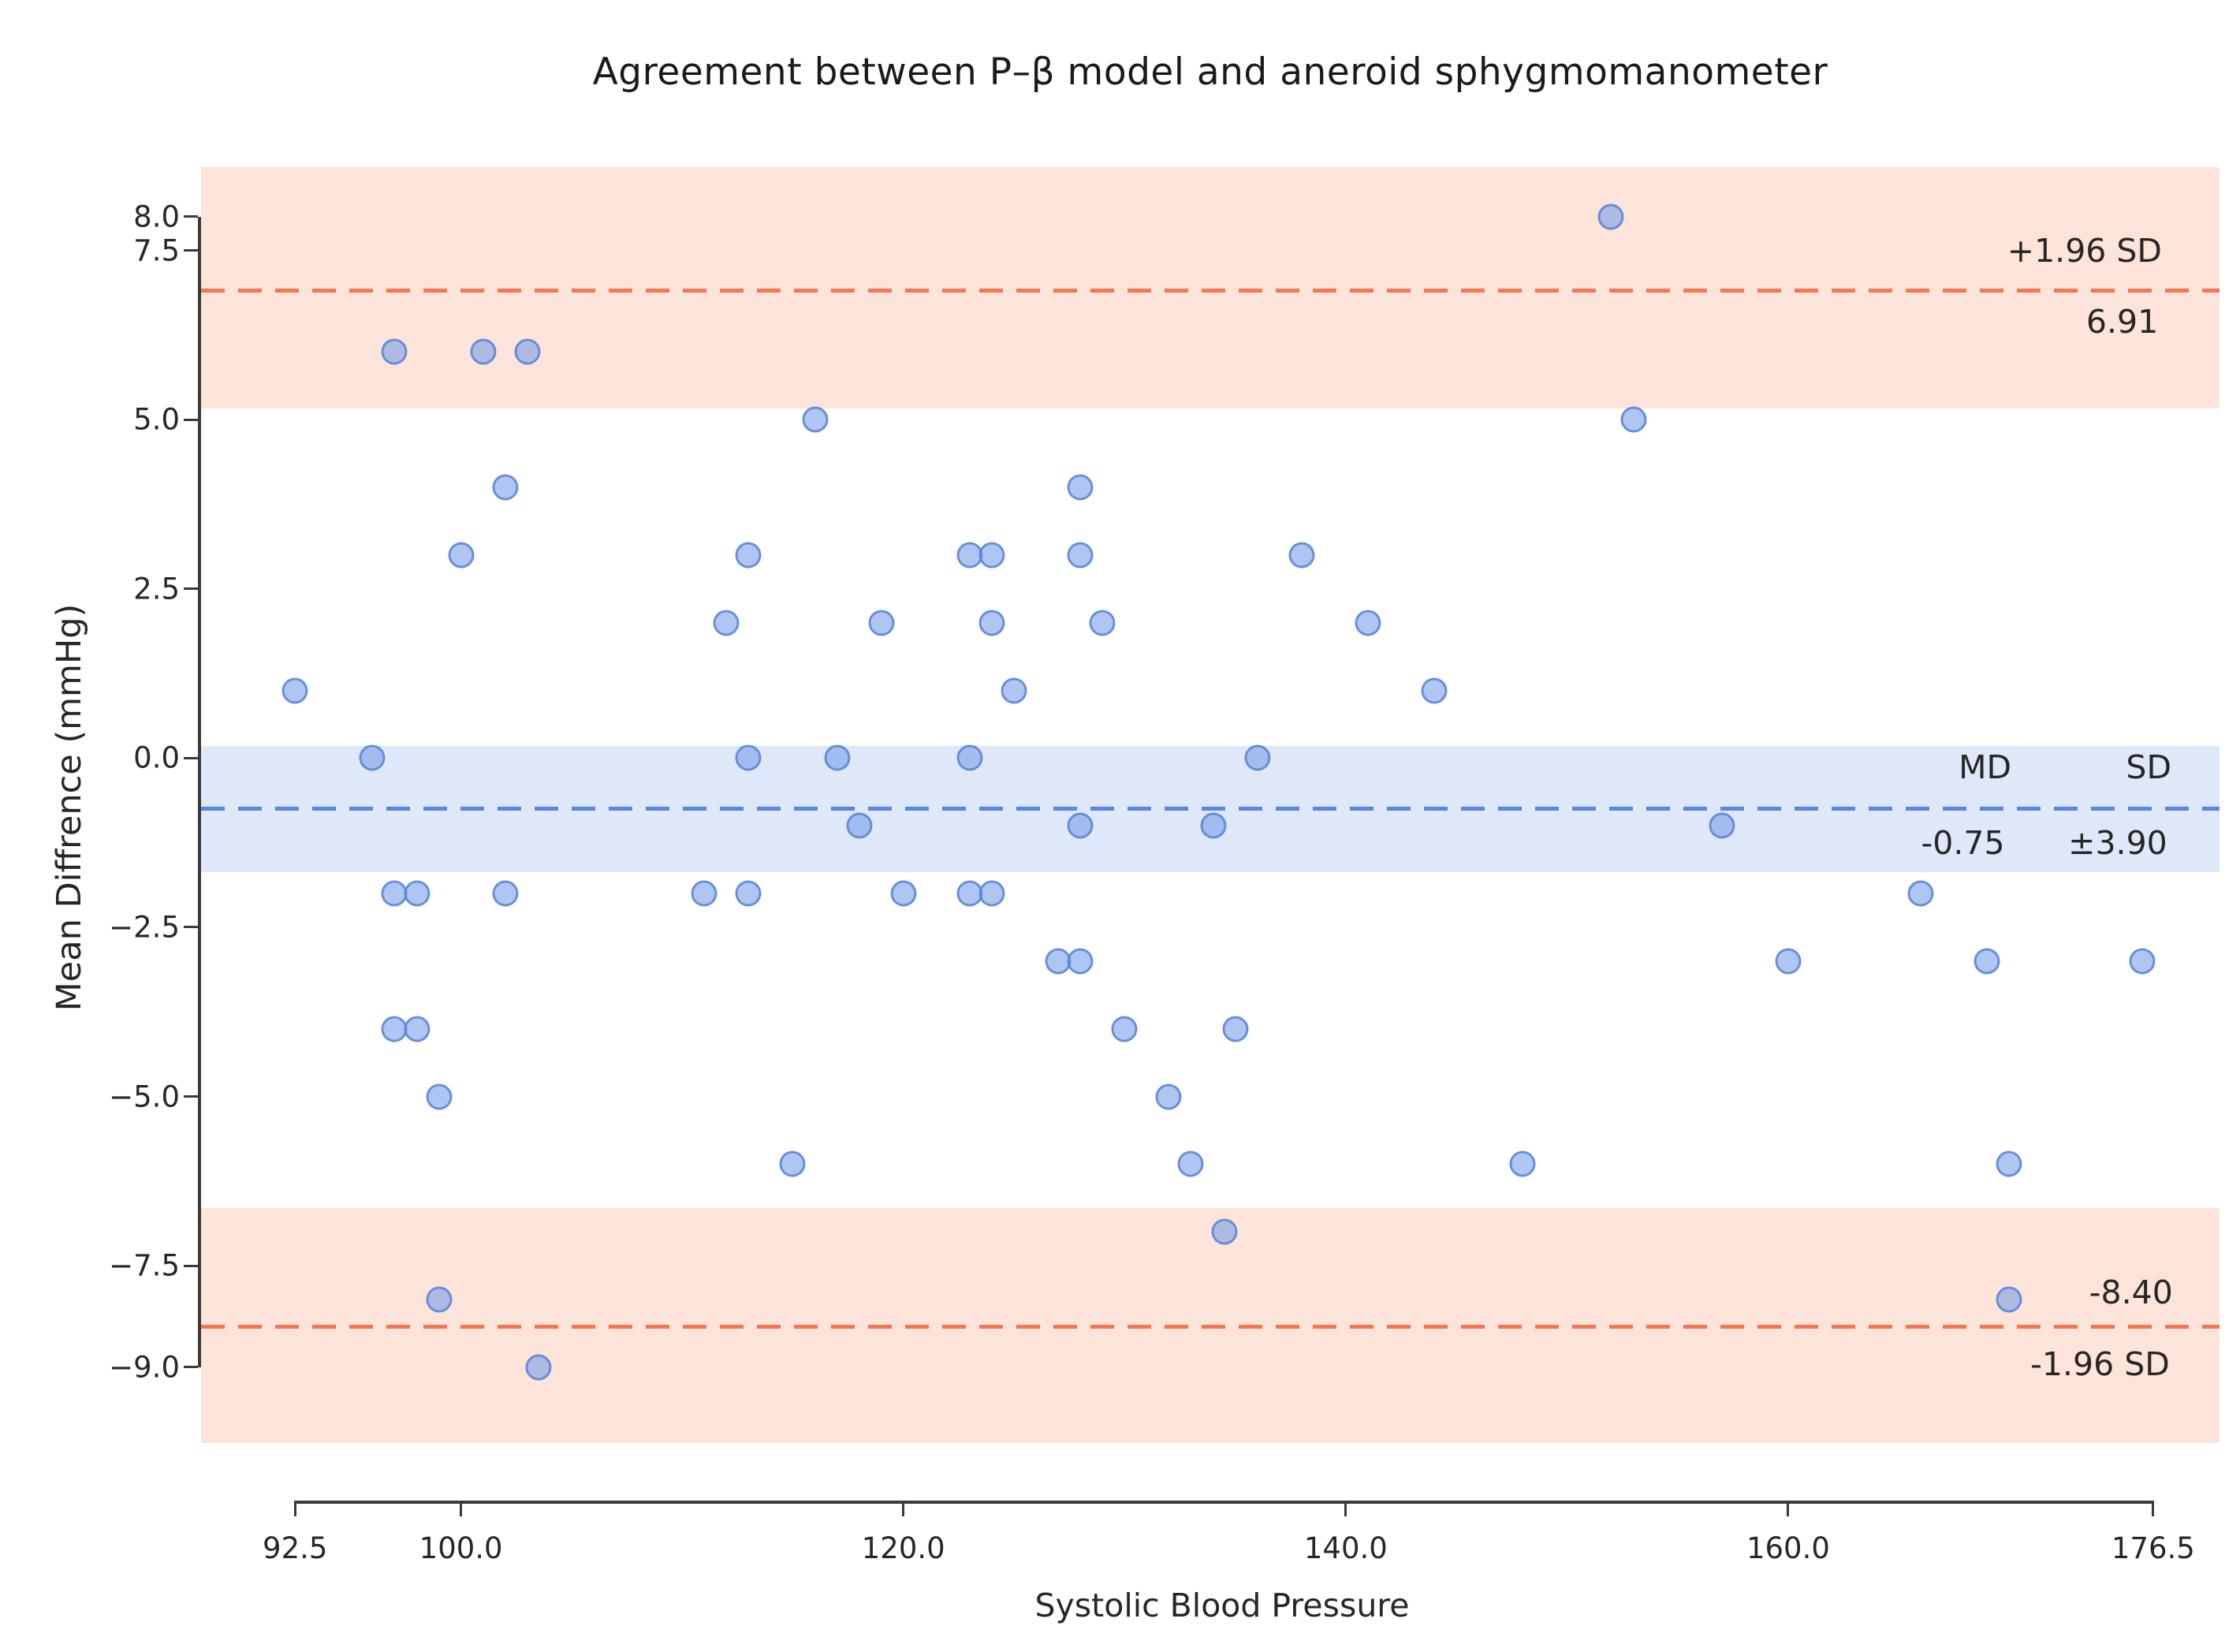 The image size is (2240, 1652). What do you see at coordinates (295, 1548) in the screenshot?
I see `x-tick-label: 92.5` at bounding box center [295, 1548].